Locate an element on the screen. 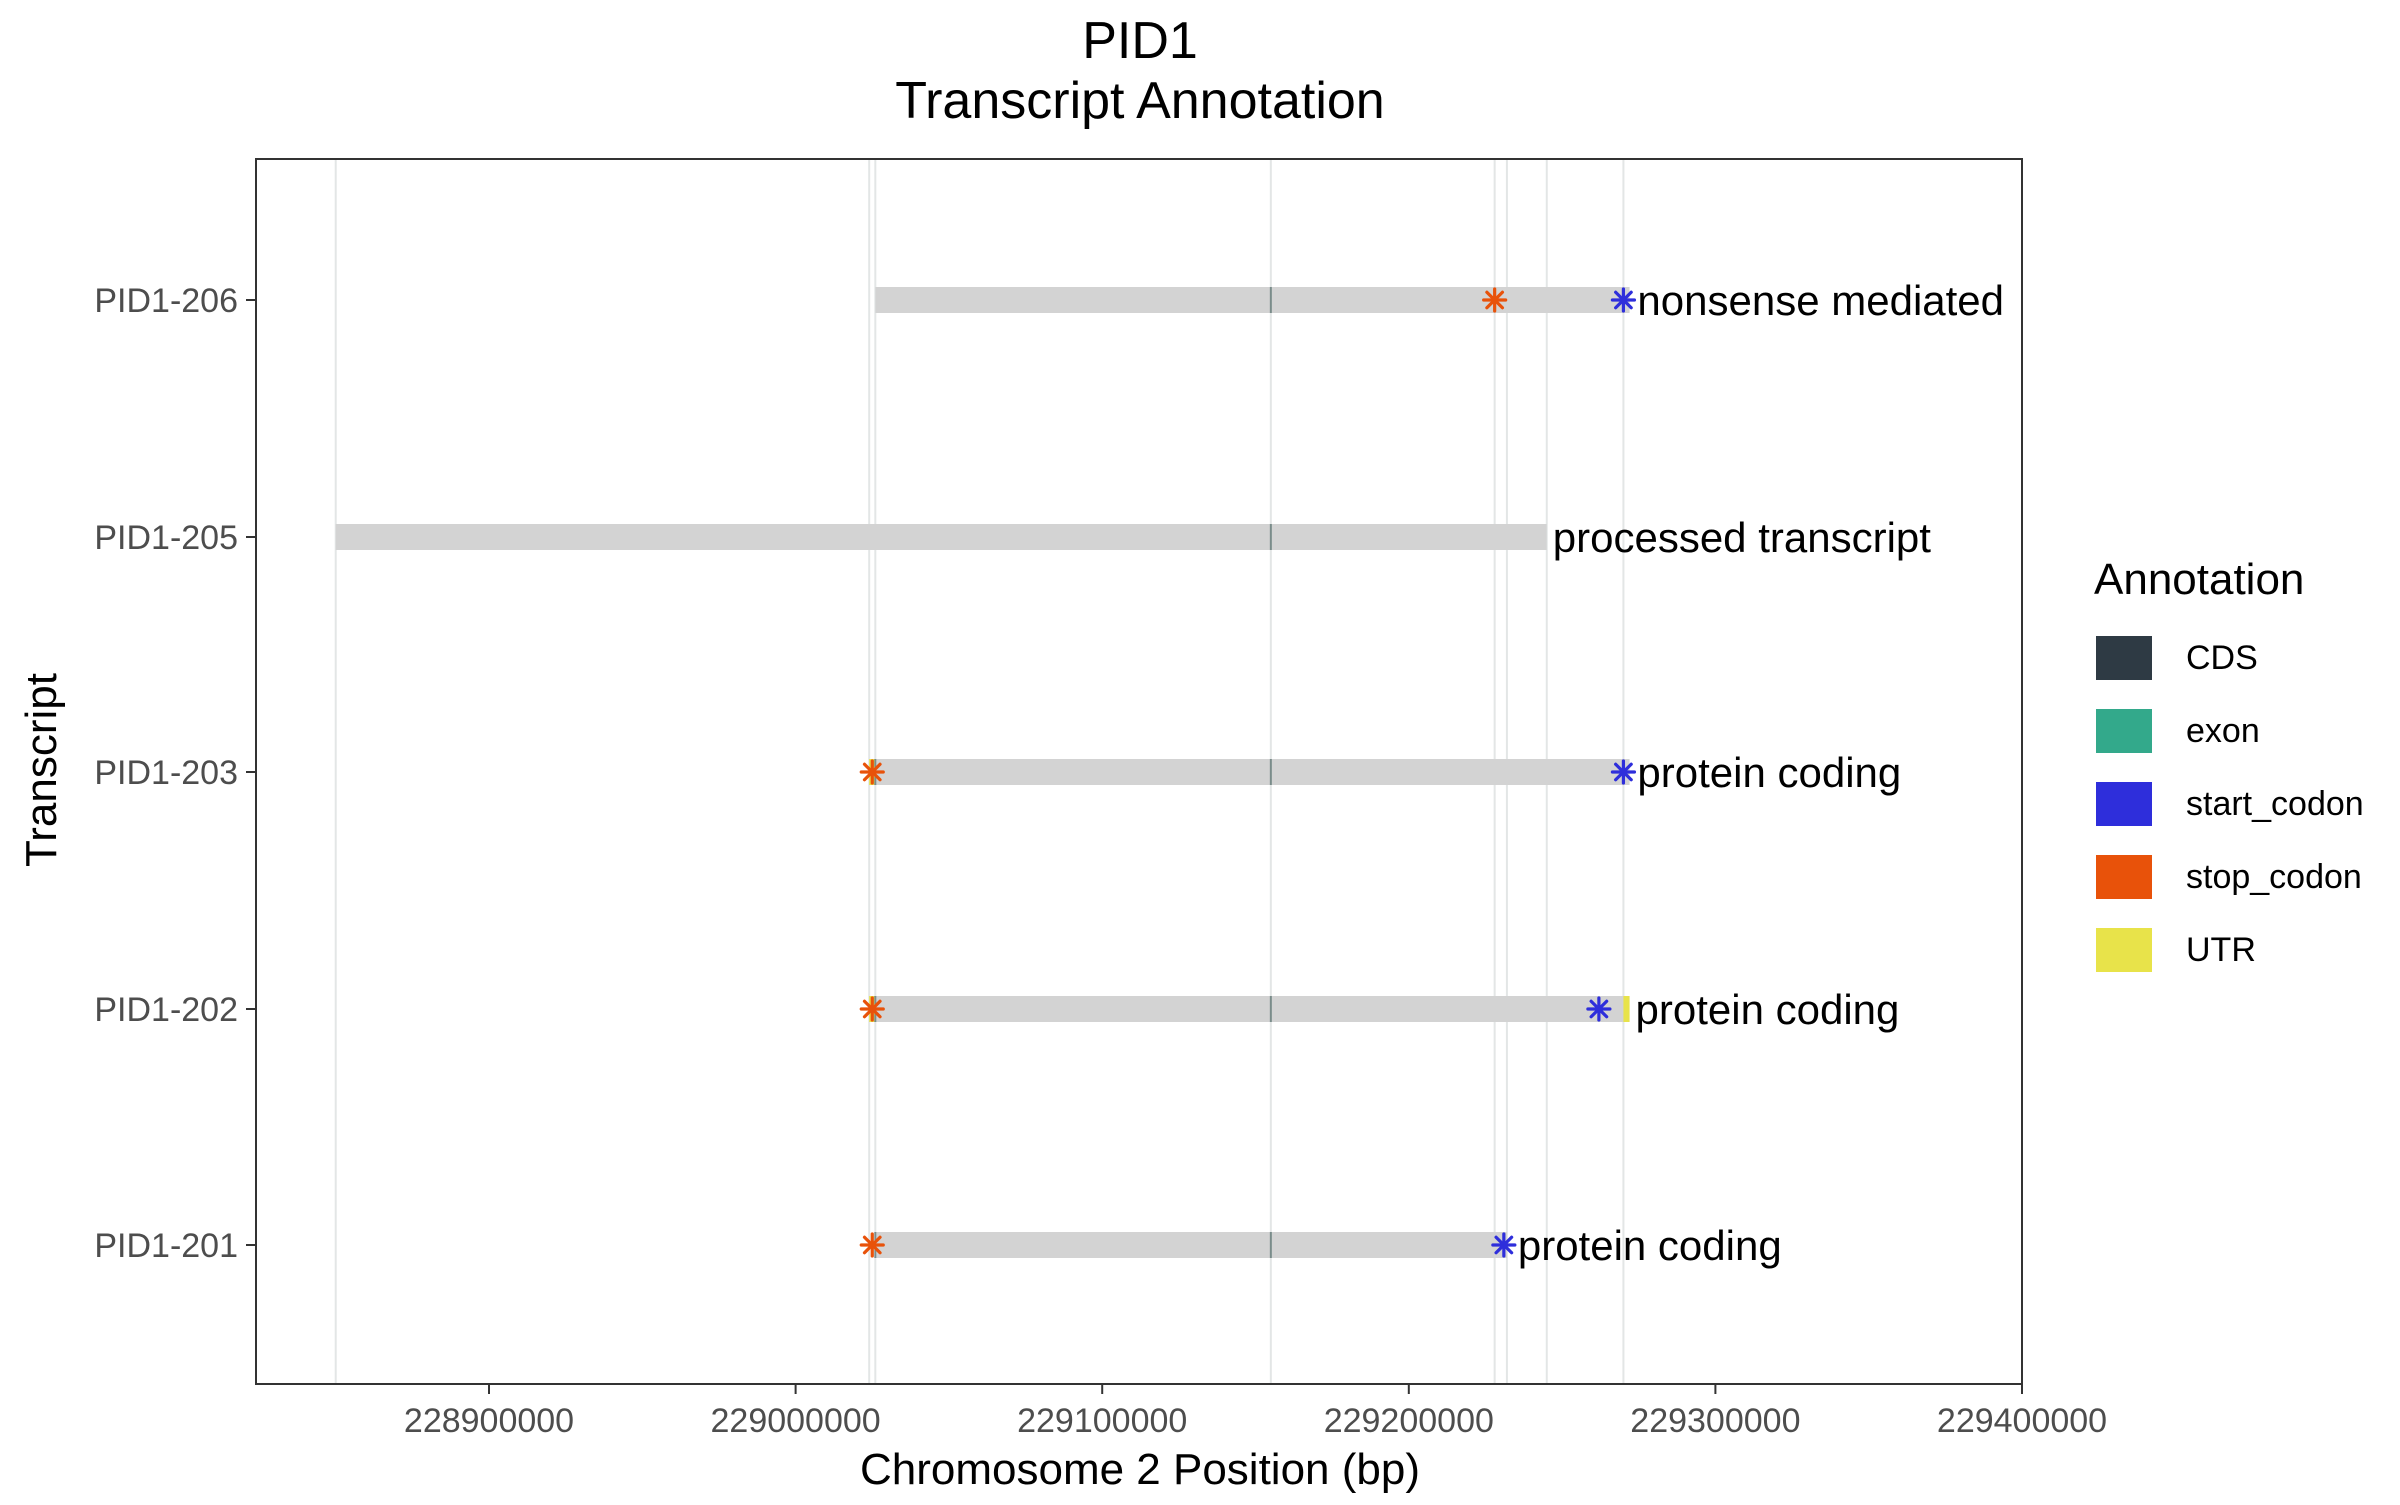  legend-label: UTR is located at coordinates (2221, 950).